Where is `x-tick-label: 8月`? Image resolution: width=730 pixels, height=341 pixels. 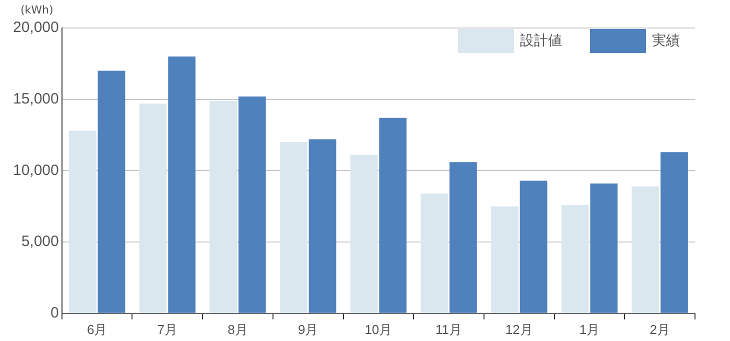 x-tick-label: 8月 is located at coordinates (238, 329).